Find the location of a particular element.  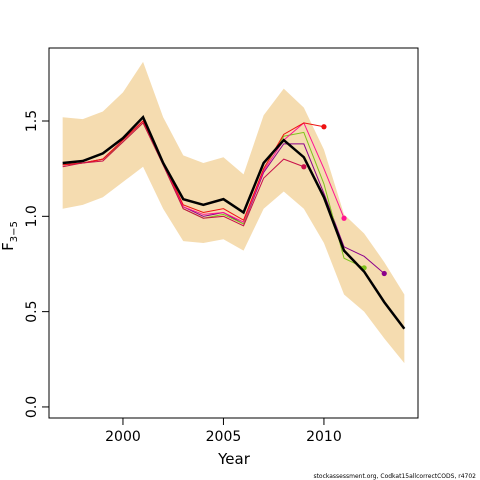

y-tick-label: 1.5 is located at coordinates (32, 121).